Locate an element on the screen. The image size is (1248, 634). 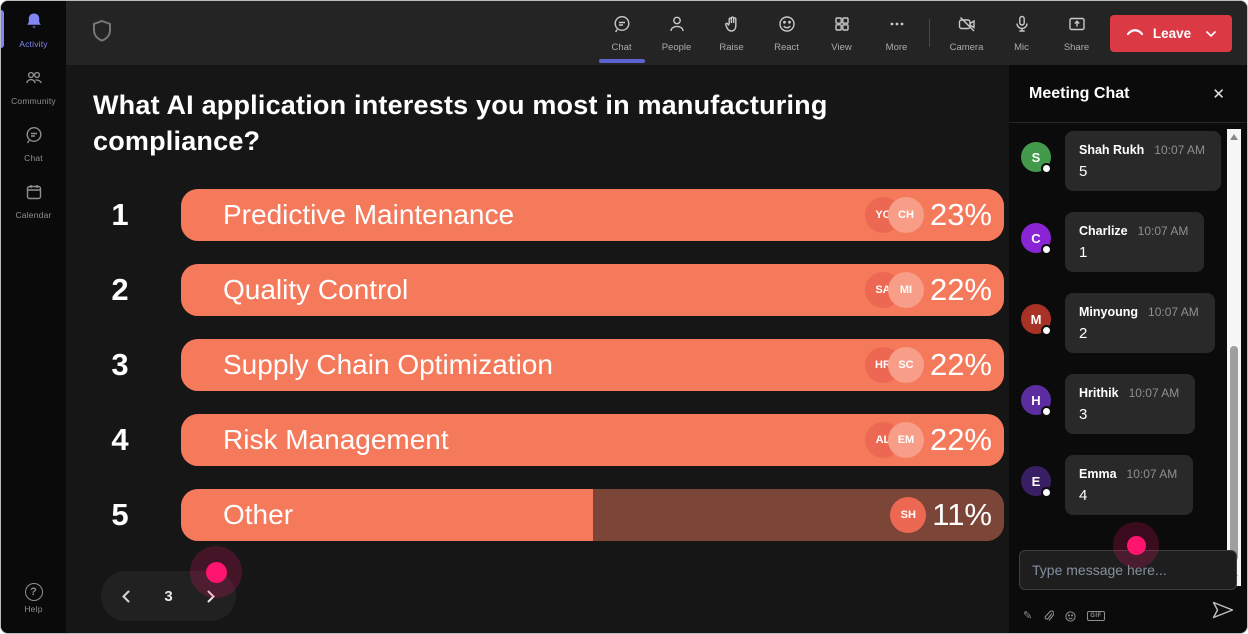
sidebar-item-community: Community is located at coordinates (33, 86).